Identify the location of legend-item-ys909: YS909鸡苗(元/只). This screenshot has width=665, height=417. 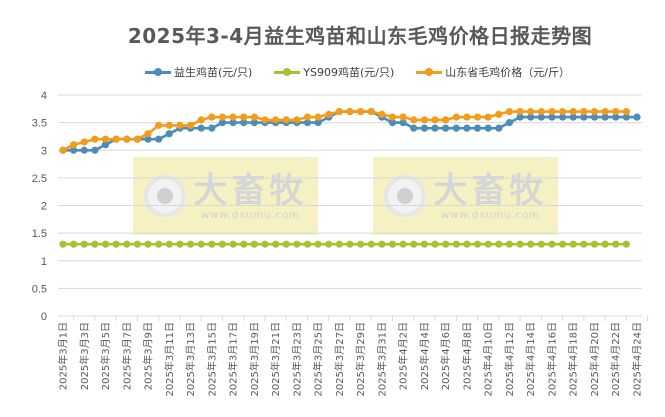
(334, 72).